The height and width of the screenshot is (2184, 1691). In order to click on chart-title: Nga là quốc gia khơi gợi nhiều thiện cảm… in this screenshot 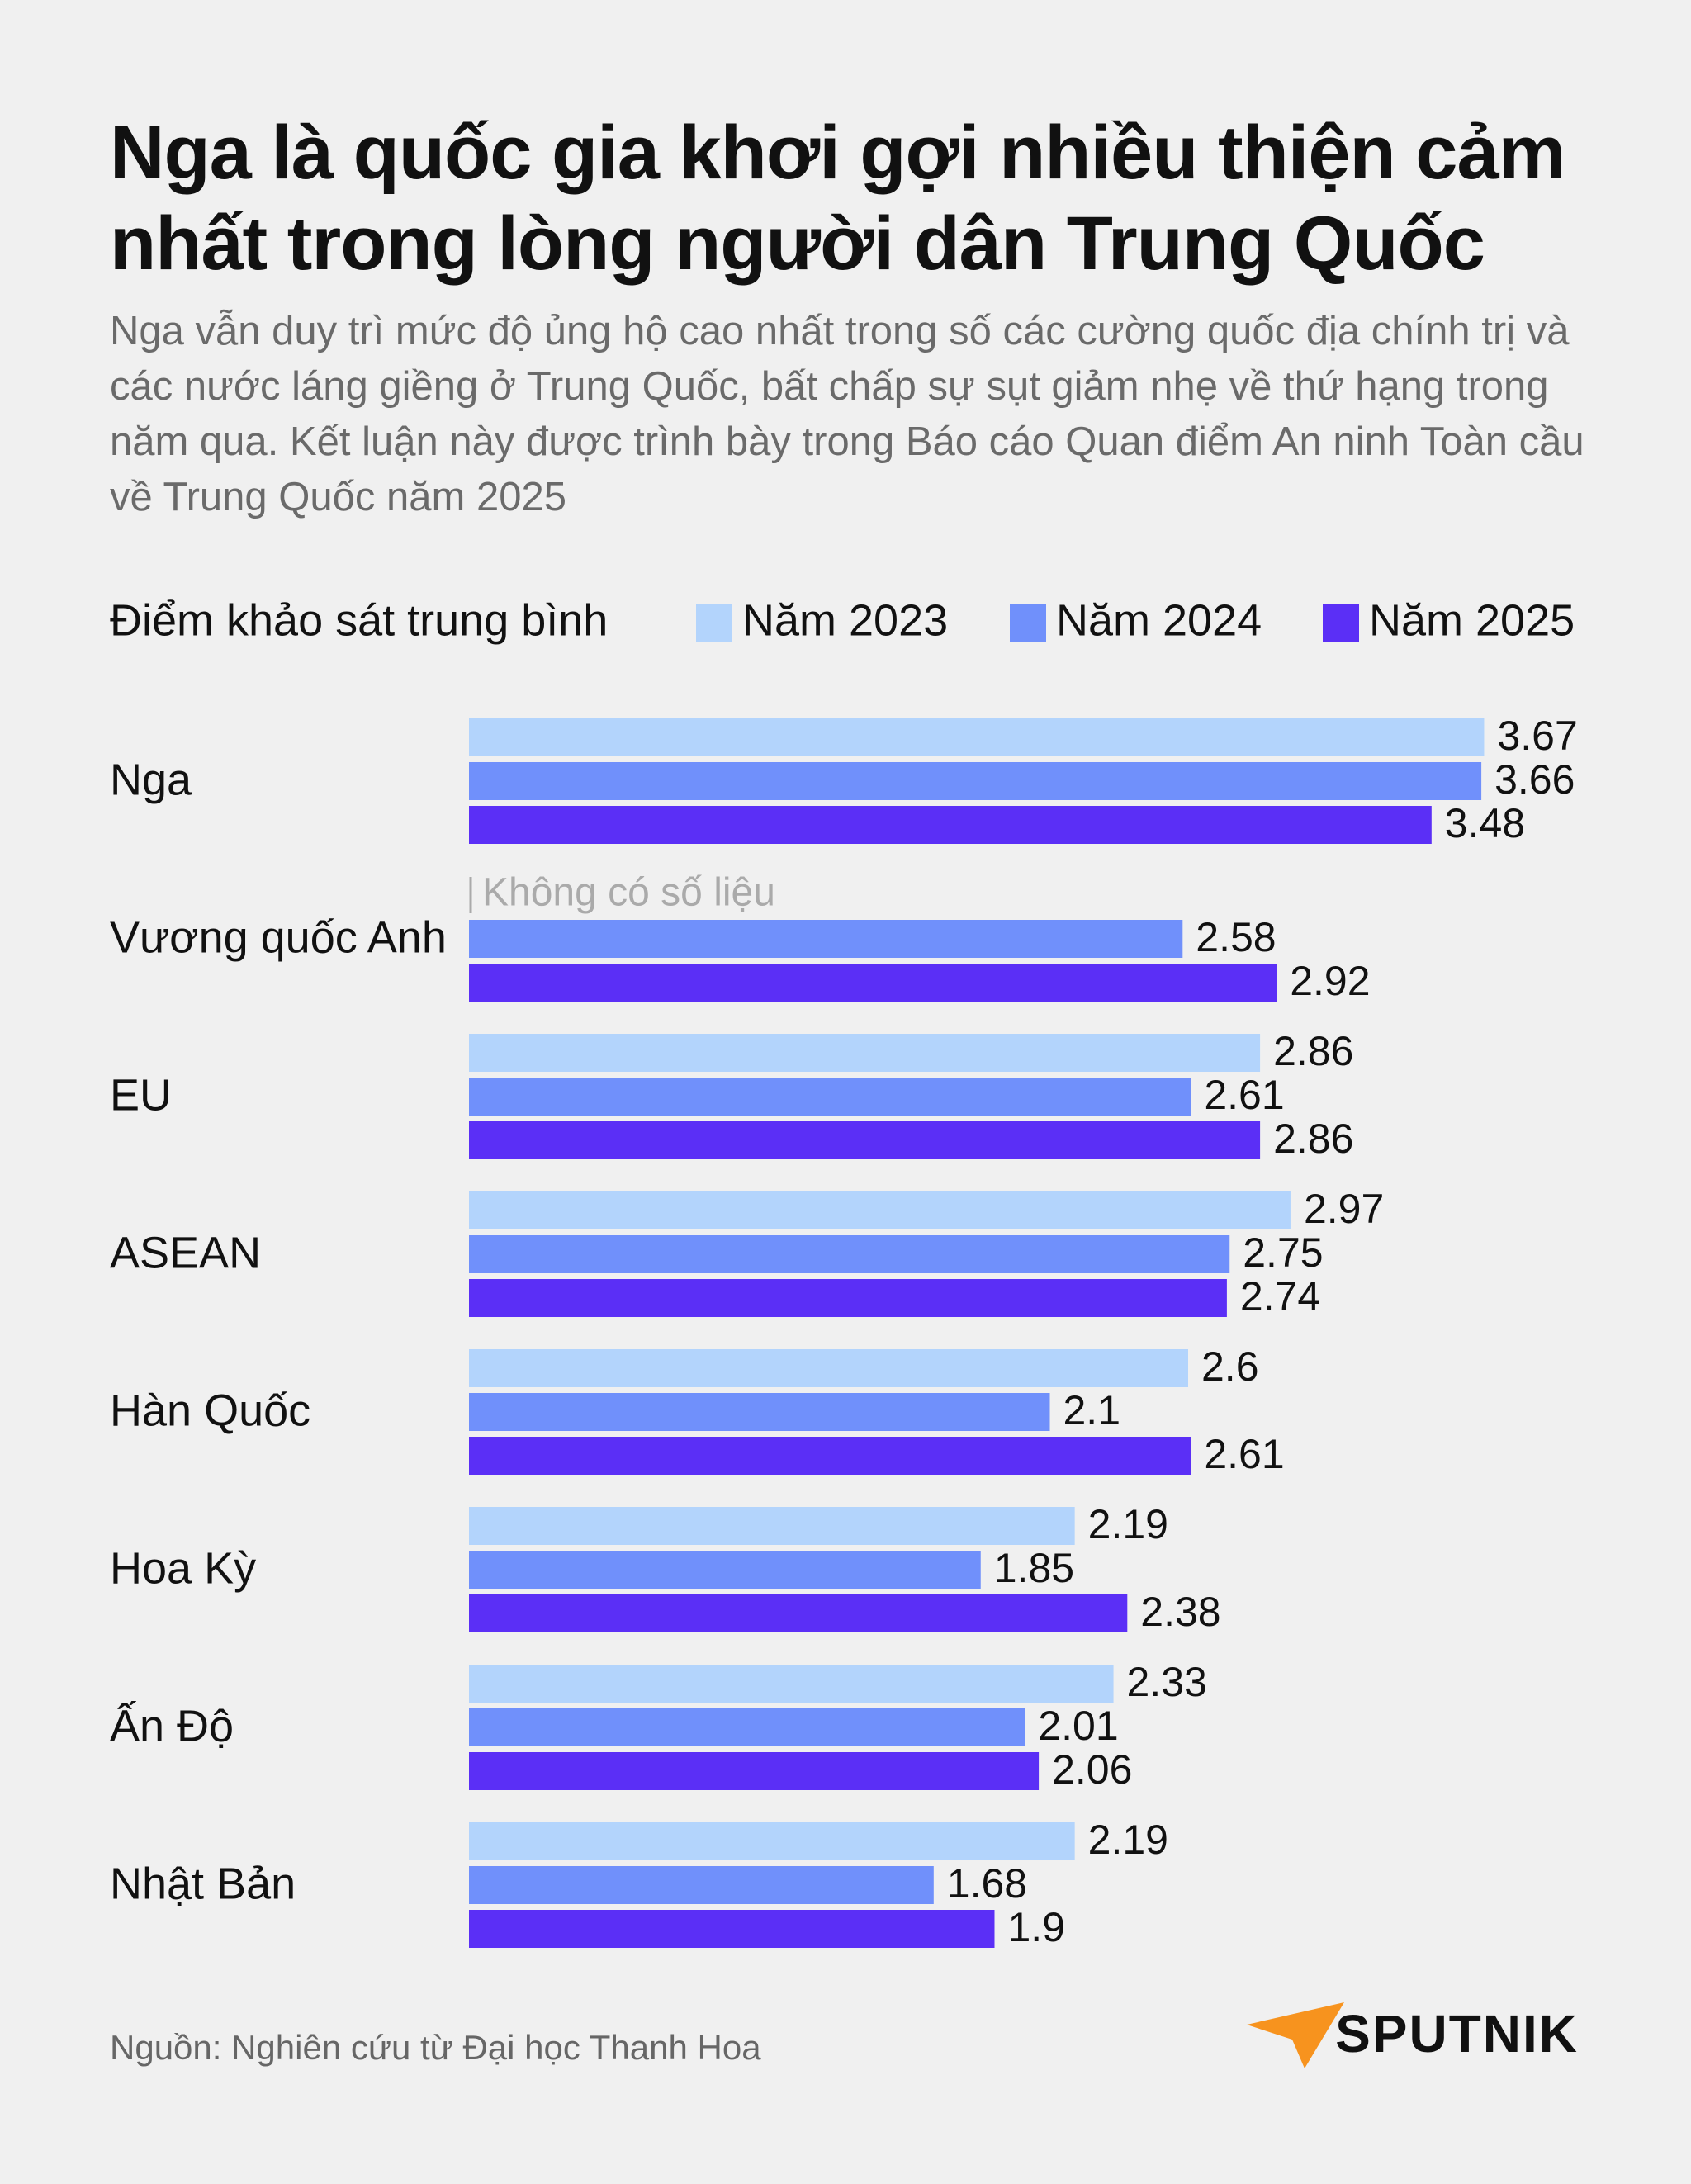, I will do `click(838, 198)`.